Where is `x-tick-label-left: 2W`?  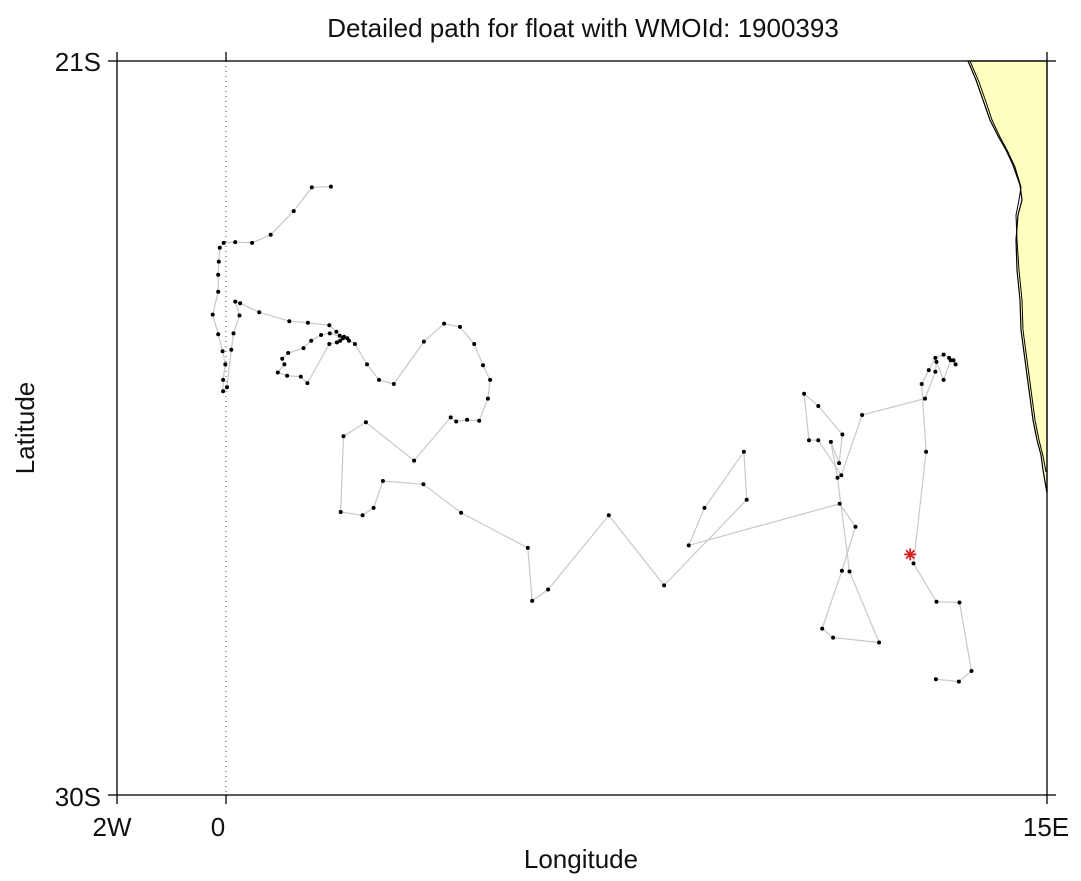 x-tick-label-left: 2W is located at coordinates (112, 827).